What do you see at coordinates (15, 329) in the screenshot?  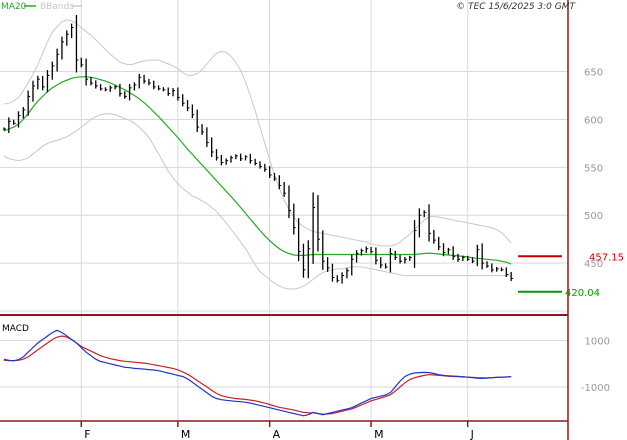 I see `macd-title: MACD` at bounding box center [15, 329].